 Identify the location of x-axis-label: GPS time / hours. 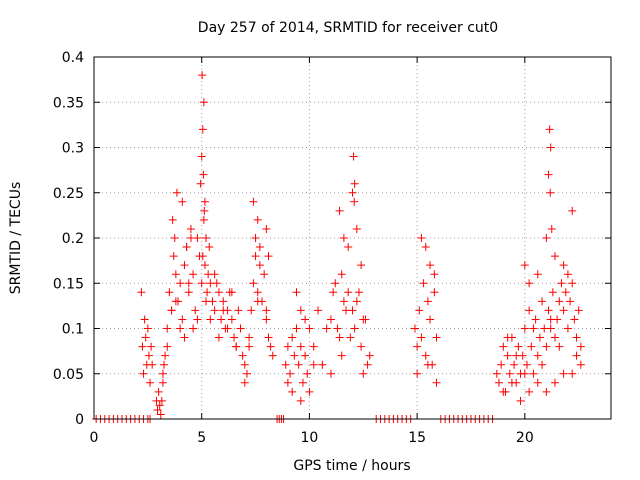
(351, 466).